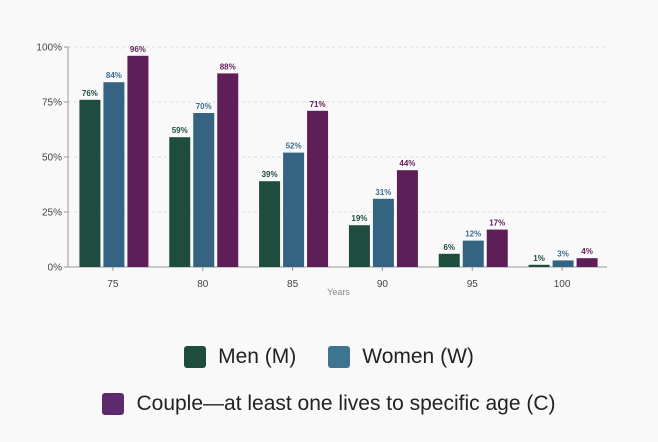  I want to click on legend-swatch-men, so click(195, 357).